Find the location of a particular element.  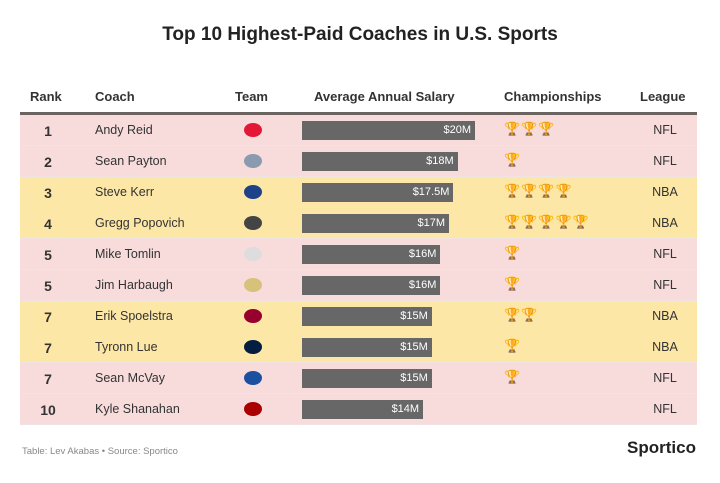

spurs-logo-icon is located at coordinates (253, 223).